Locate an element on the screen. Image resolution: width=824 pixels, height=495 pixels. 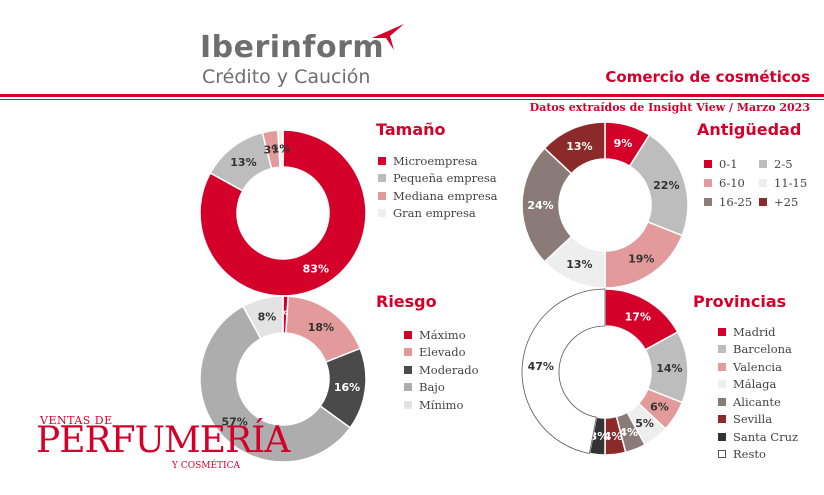
slice-label-antiguedad-1: 22% is located at coordinates (666, 185).